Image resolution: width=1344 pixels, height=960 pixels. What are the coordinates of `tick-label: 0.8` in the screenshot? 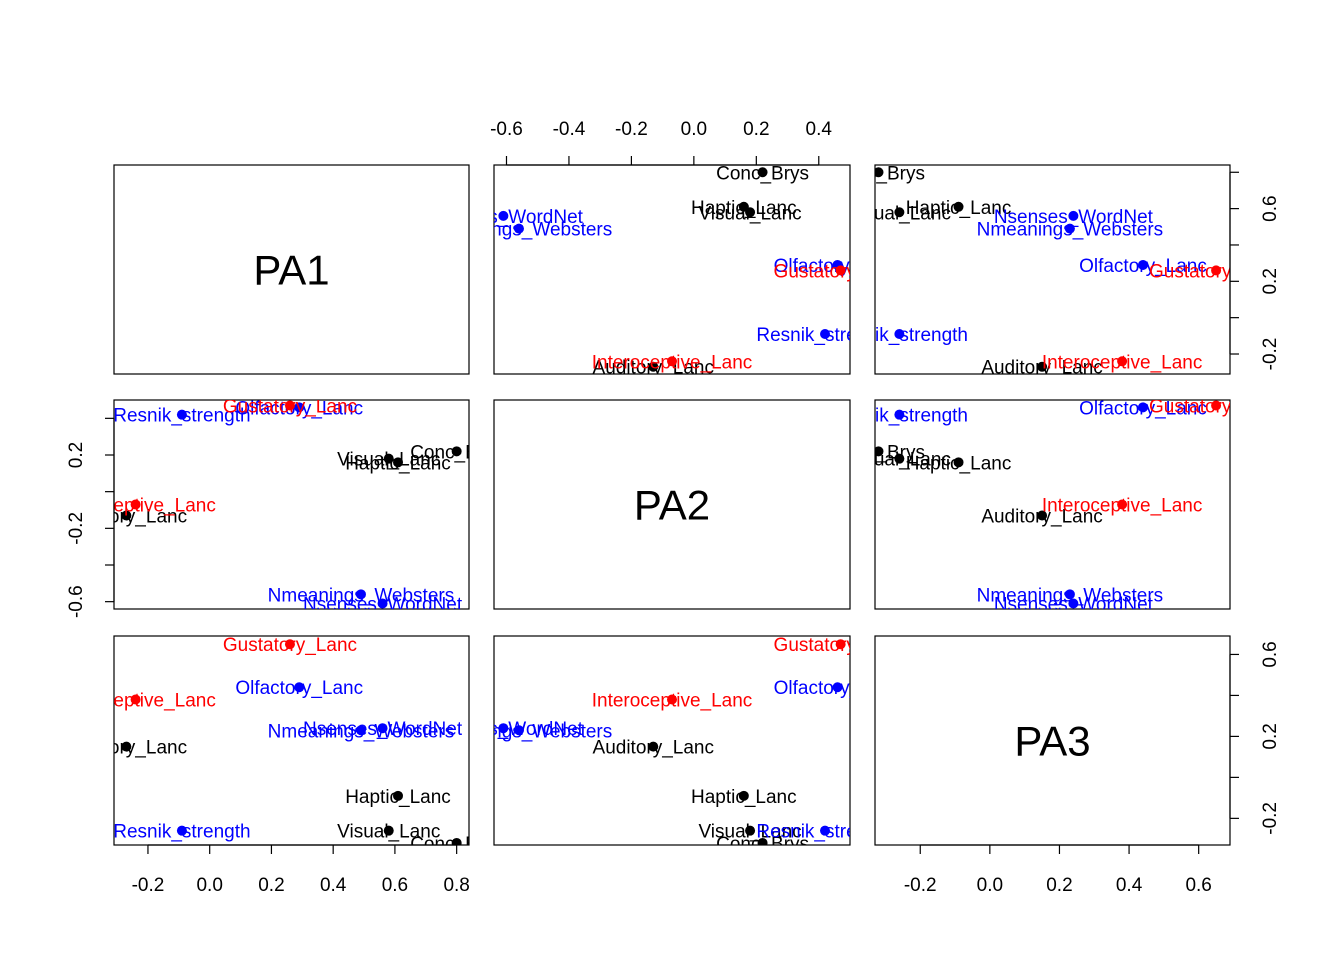 It's located at (456, 885).